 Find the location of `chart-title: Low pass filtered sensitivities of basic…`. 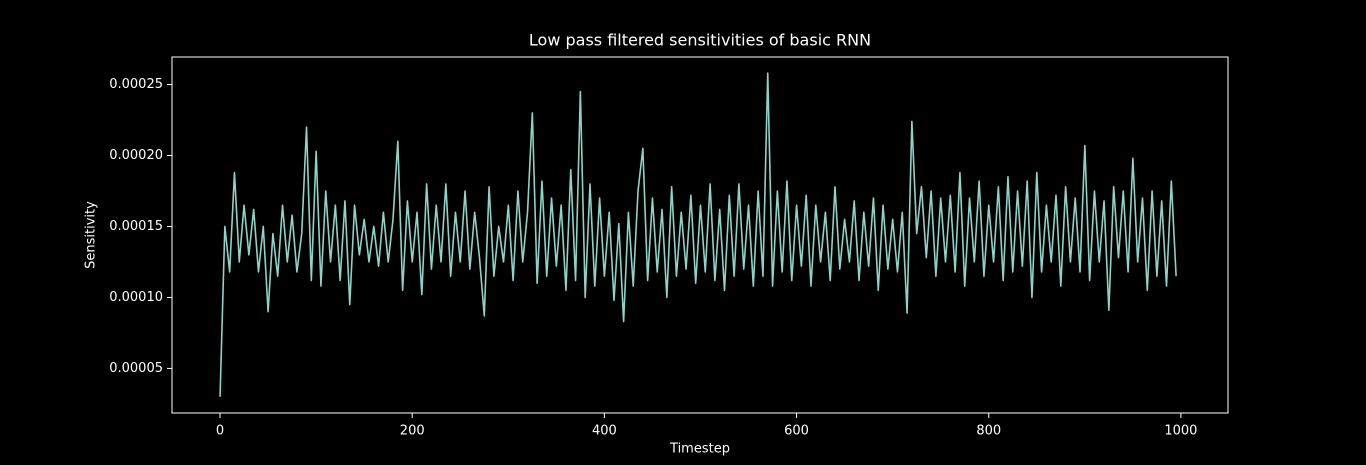

chart-title: Low pass filtered sensitivities of basic… is located at coordinates (700, 40).